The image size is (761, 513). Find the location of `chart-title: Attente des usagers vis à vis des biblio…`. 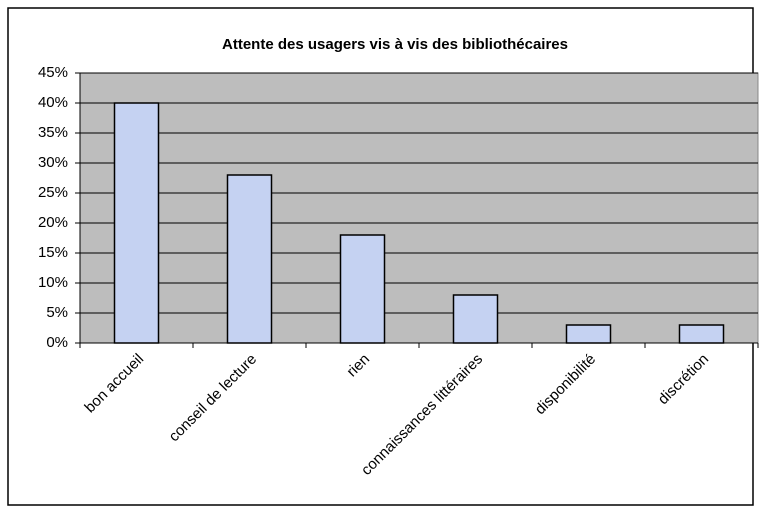

chart-title: Attente des usagers vis à vis des biblio… is located at coordinates (395, 44).